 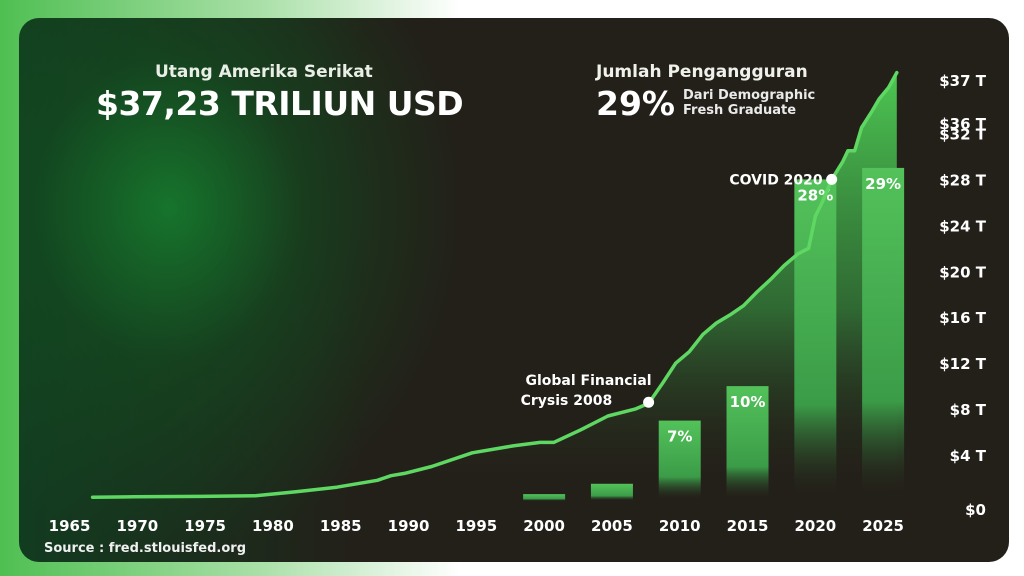 I want to click on x-tick-label: 2000, so click(x=544, y=526).